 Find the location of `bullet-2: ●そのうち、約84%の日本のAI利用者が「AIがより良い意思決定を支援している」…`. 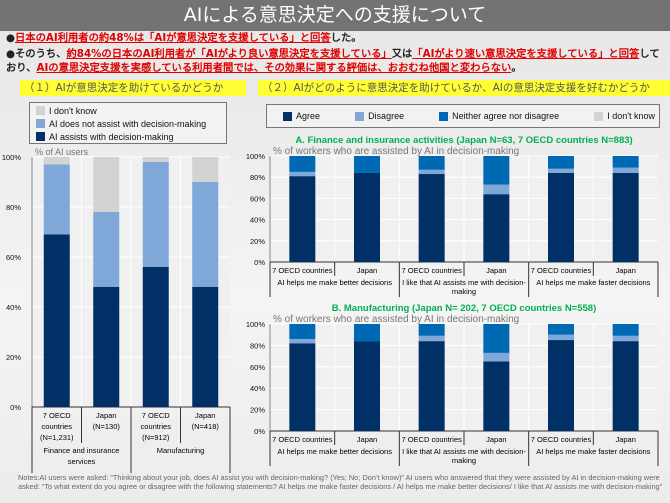

bullet-2: ●そのうち、約84%の日本のAI利用者が「AIがより良い意思決定を支援している」… is located at coordinates (336, 61).